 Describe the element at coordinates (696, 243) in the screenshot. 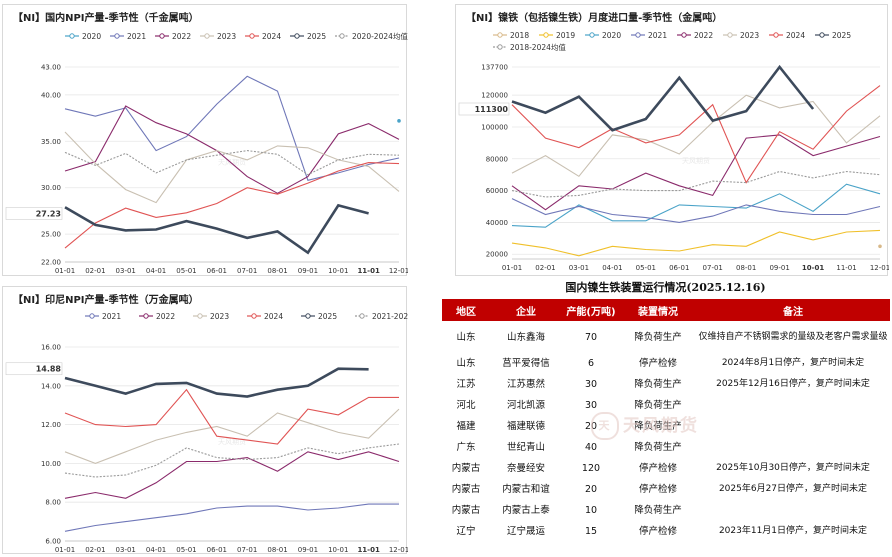

I see `series-line-2019` at that location.